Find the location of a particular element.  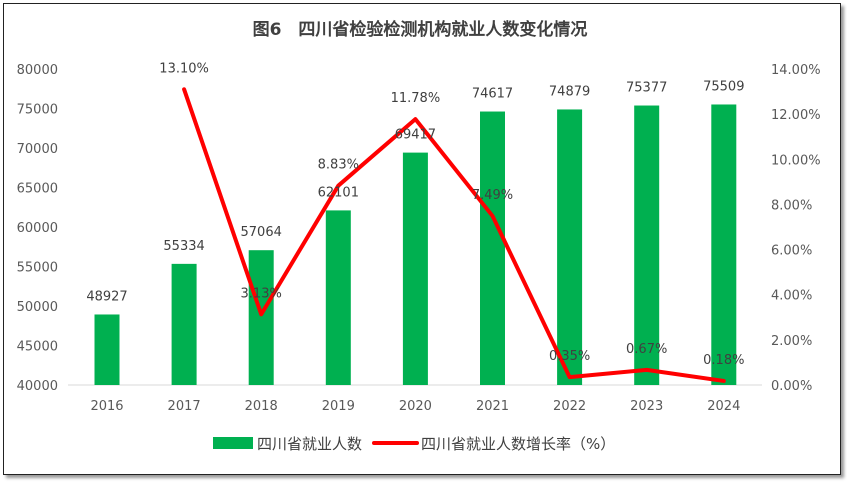

line-data-label: 3.13% is located at coordinates (261, 293).